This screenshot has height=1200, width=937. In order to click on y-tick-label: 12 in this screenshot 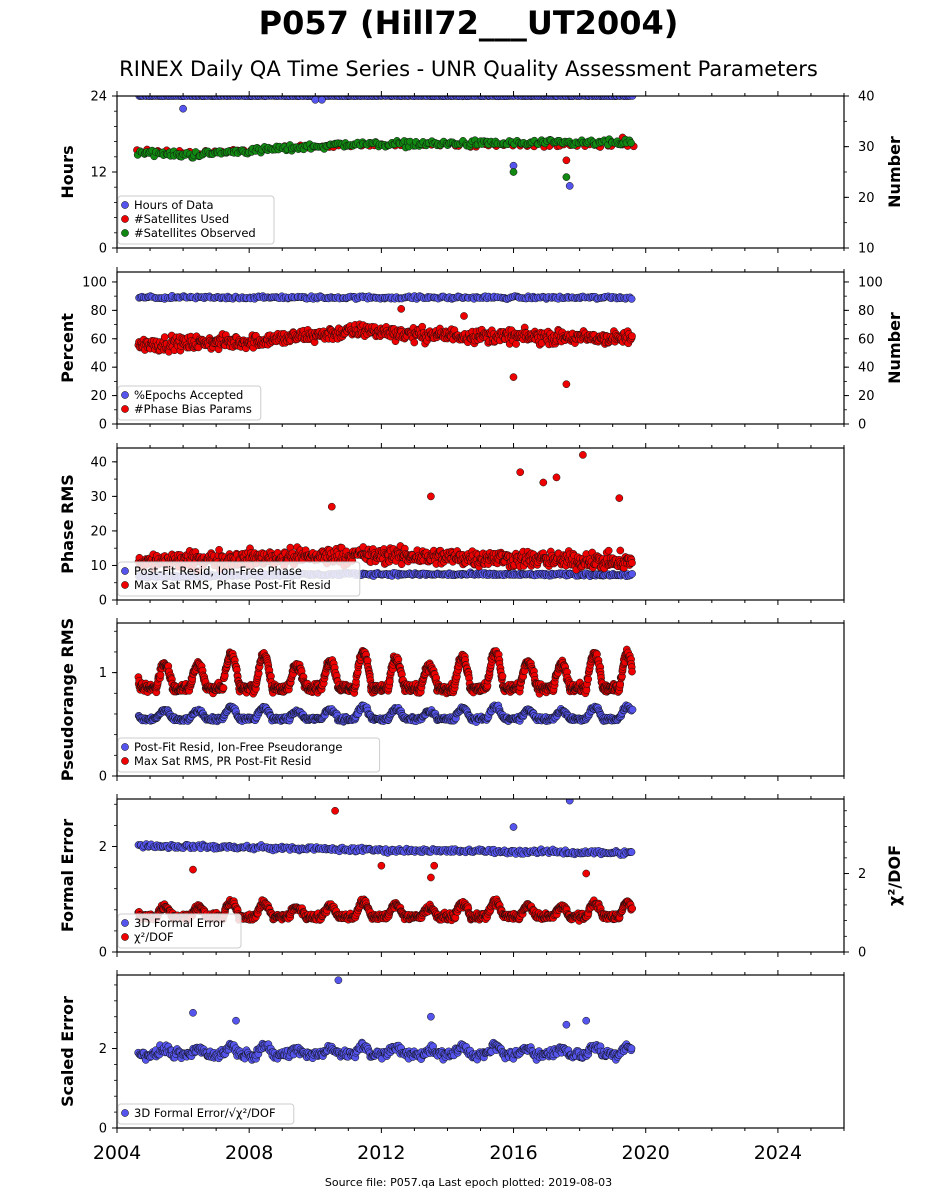, I will do `click(98, 173)`.